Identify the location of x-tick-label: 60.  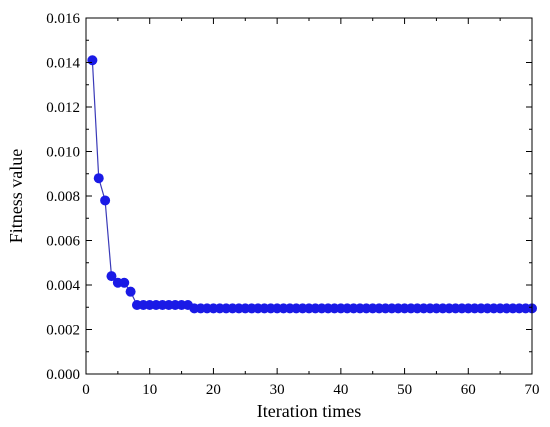
(468, 390).